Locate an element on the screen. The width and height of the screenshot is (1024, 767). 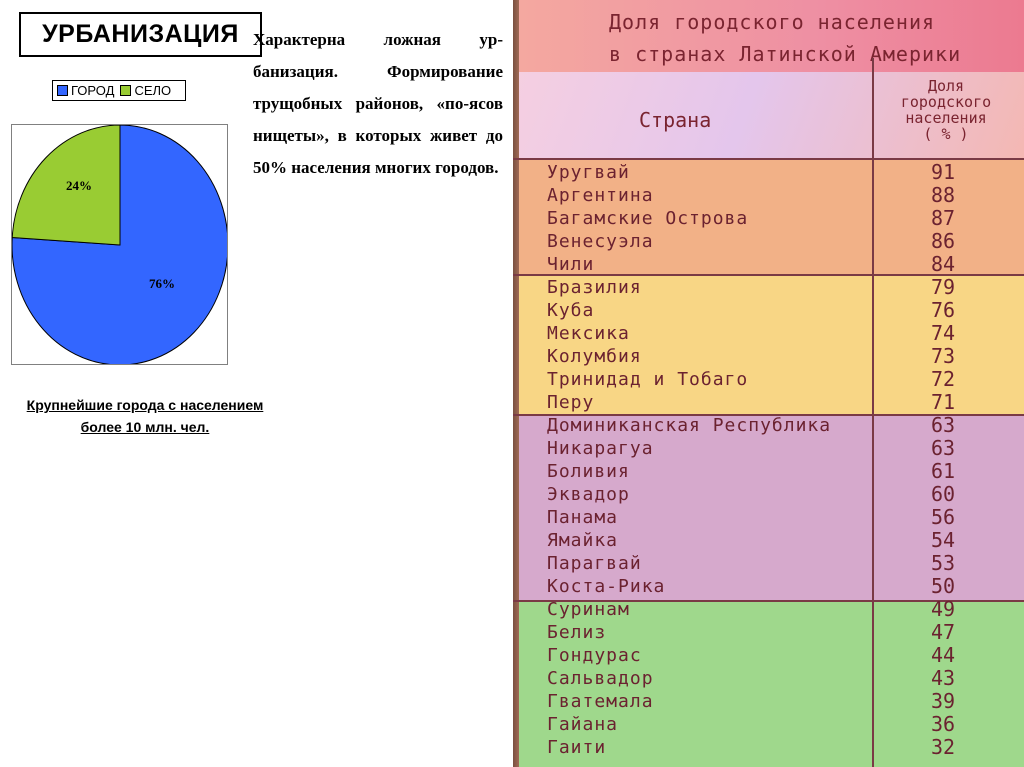
table-row-value: 86 is located at coordinates (943, 241).